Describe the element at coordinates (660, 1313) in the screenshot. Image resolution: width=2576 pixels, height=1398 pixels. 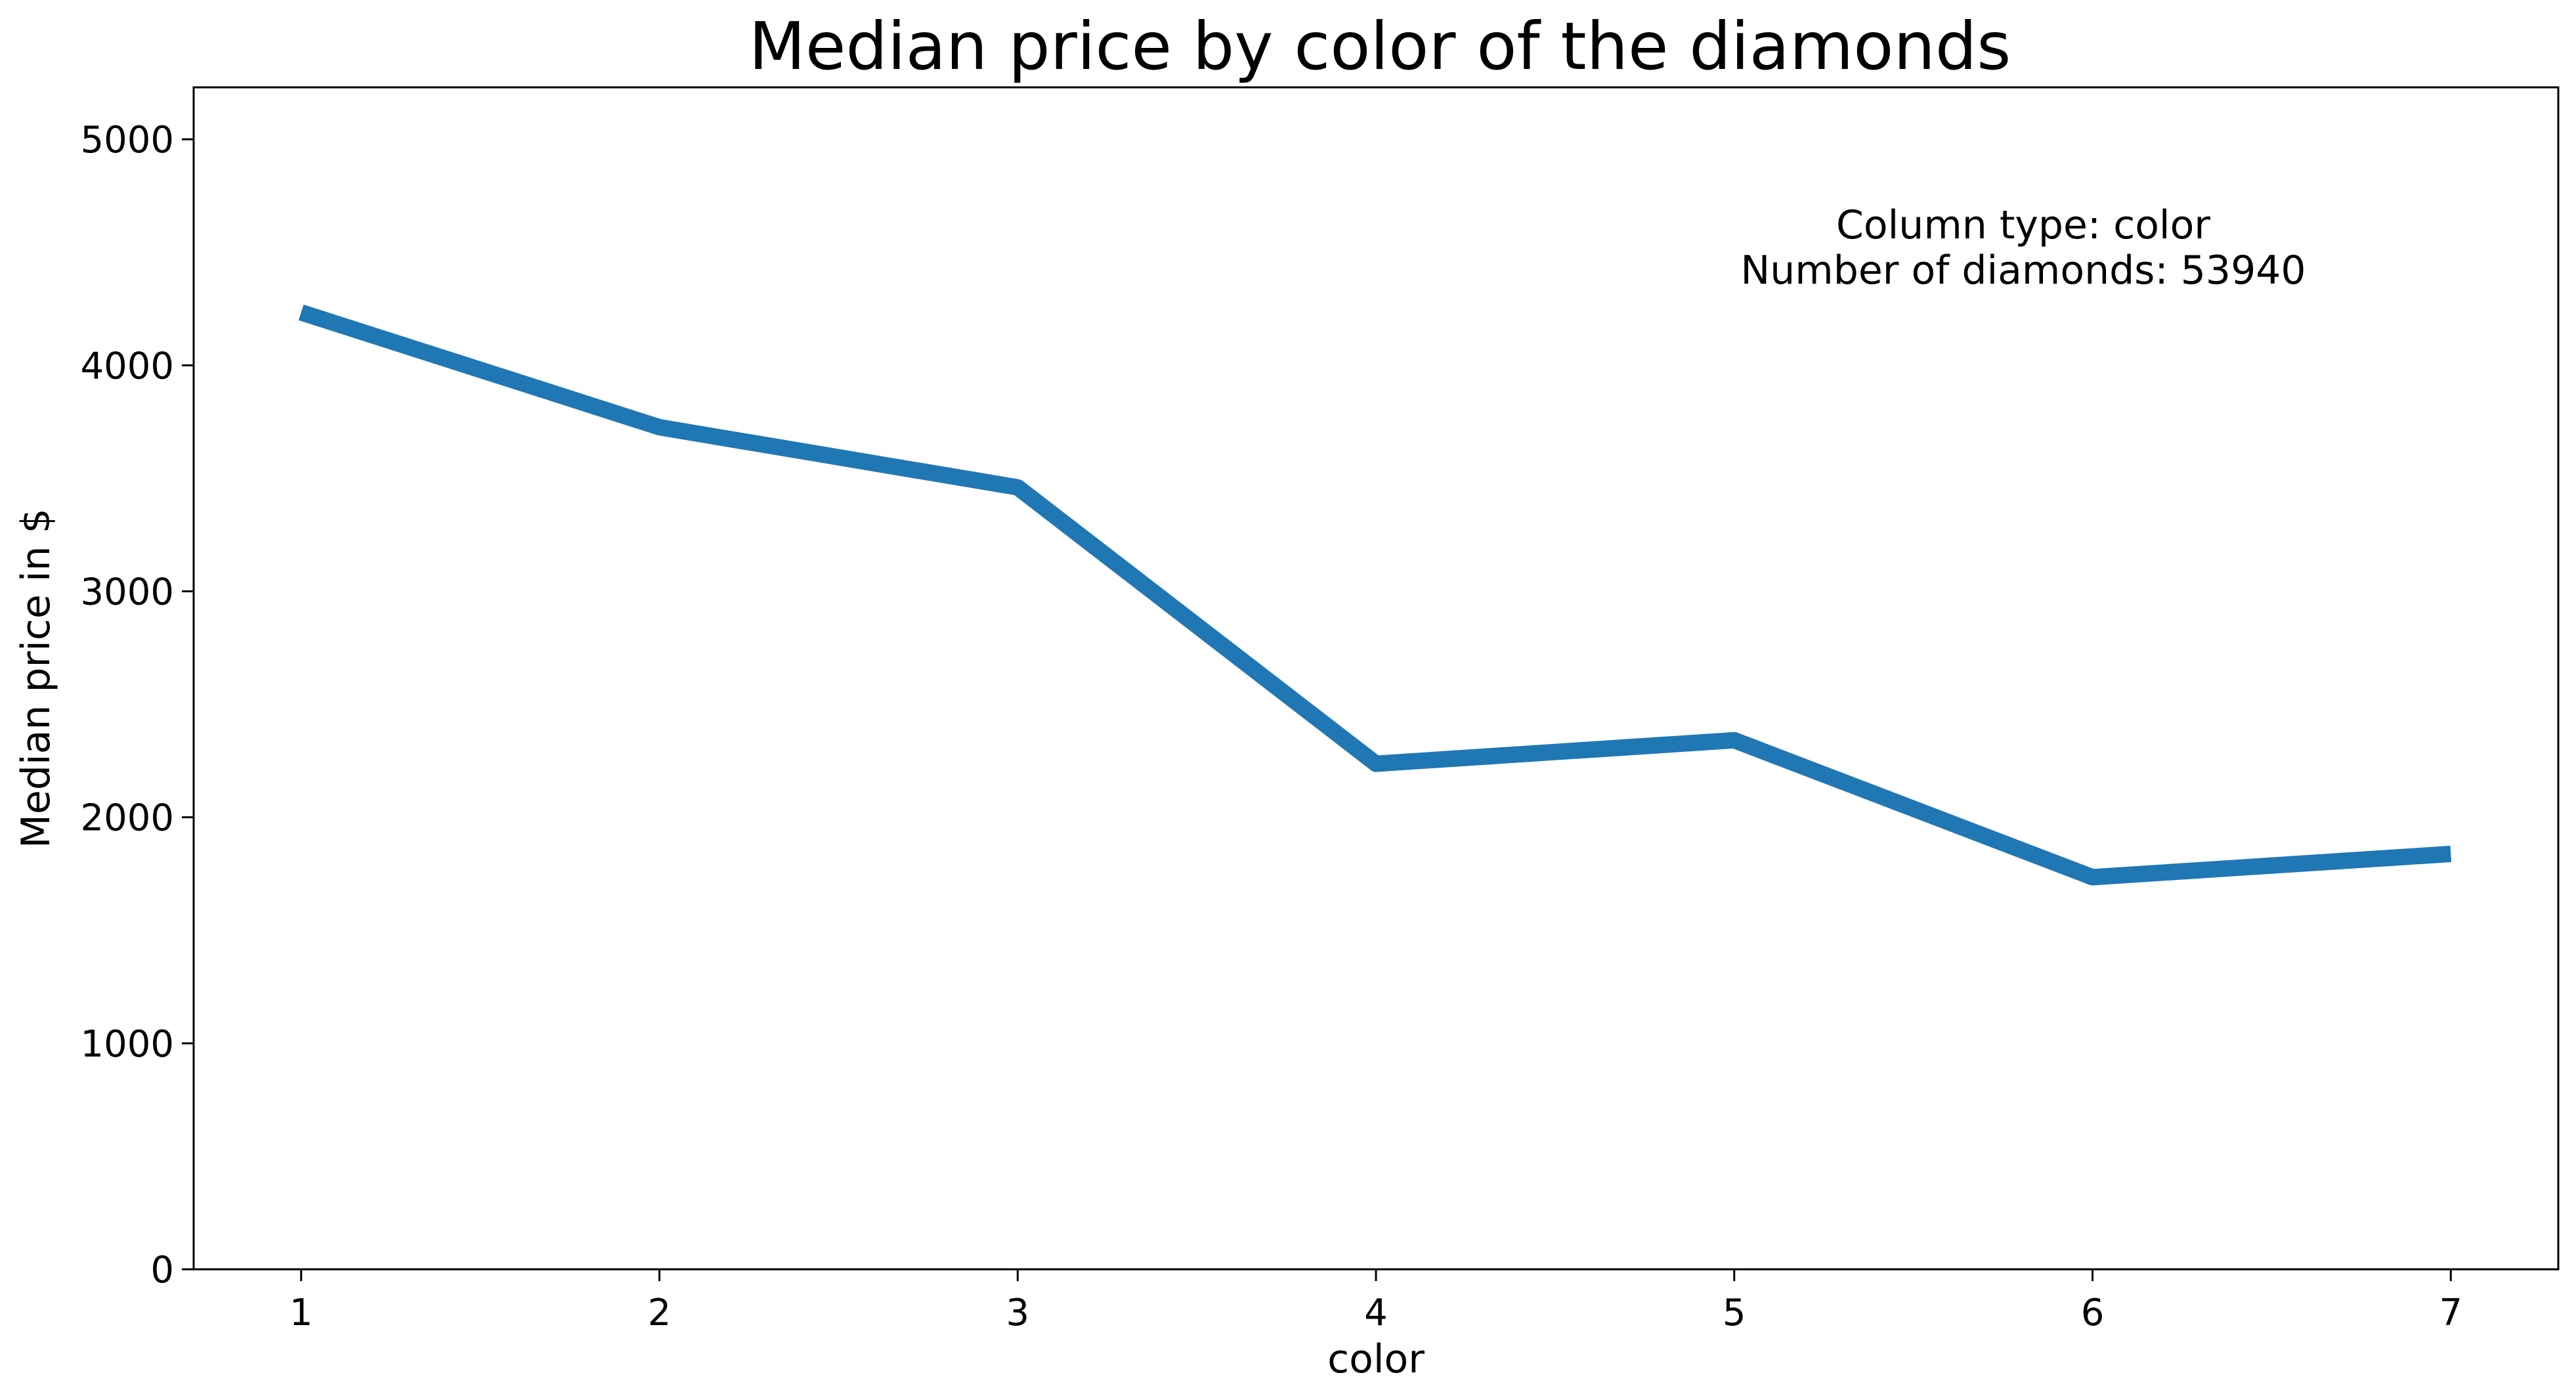
I see `x-tick-label-1: 2` at that location.